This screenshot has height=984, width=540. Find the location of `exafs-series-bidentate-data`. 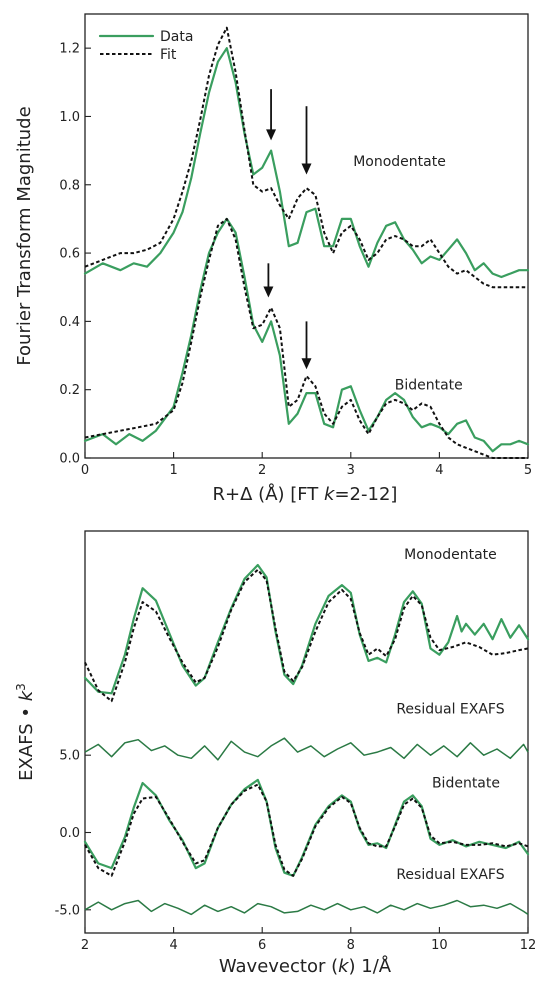

exafs-series-bidentate-data is located at coordinates (306, 827).